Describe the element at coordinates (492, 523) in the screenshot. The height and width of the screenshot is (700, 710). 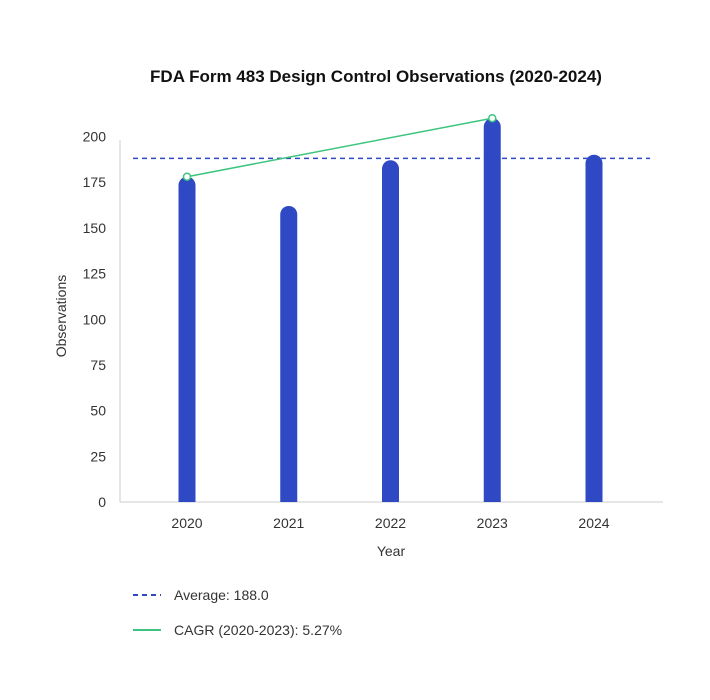
I see `x-tick-label: 2023` at that location.